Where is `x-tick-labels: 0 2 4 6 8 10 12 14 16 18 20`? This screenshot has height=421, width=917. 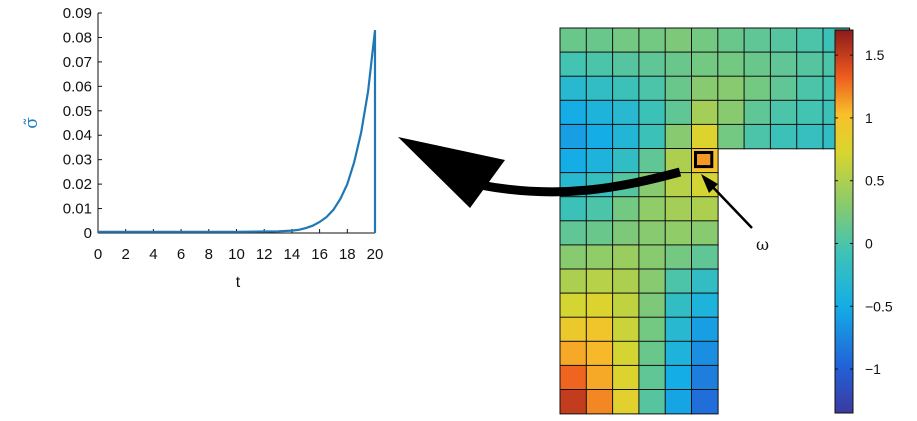 x-tick-labels: 0 2 4 6 8 10 12 14 16 18 20 is located at coordinates (239, 246).